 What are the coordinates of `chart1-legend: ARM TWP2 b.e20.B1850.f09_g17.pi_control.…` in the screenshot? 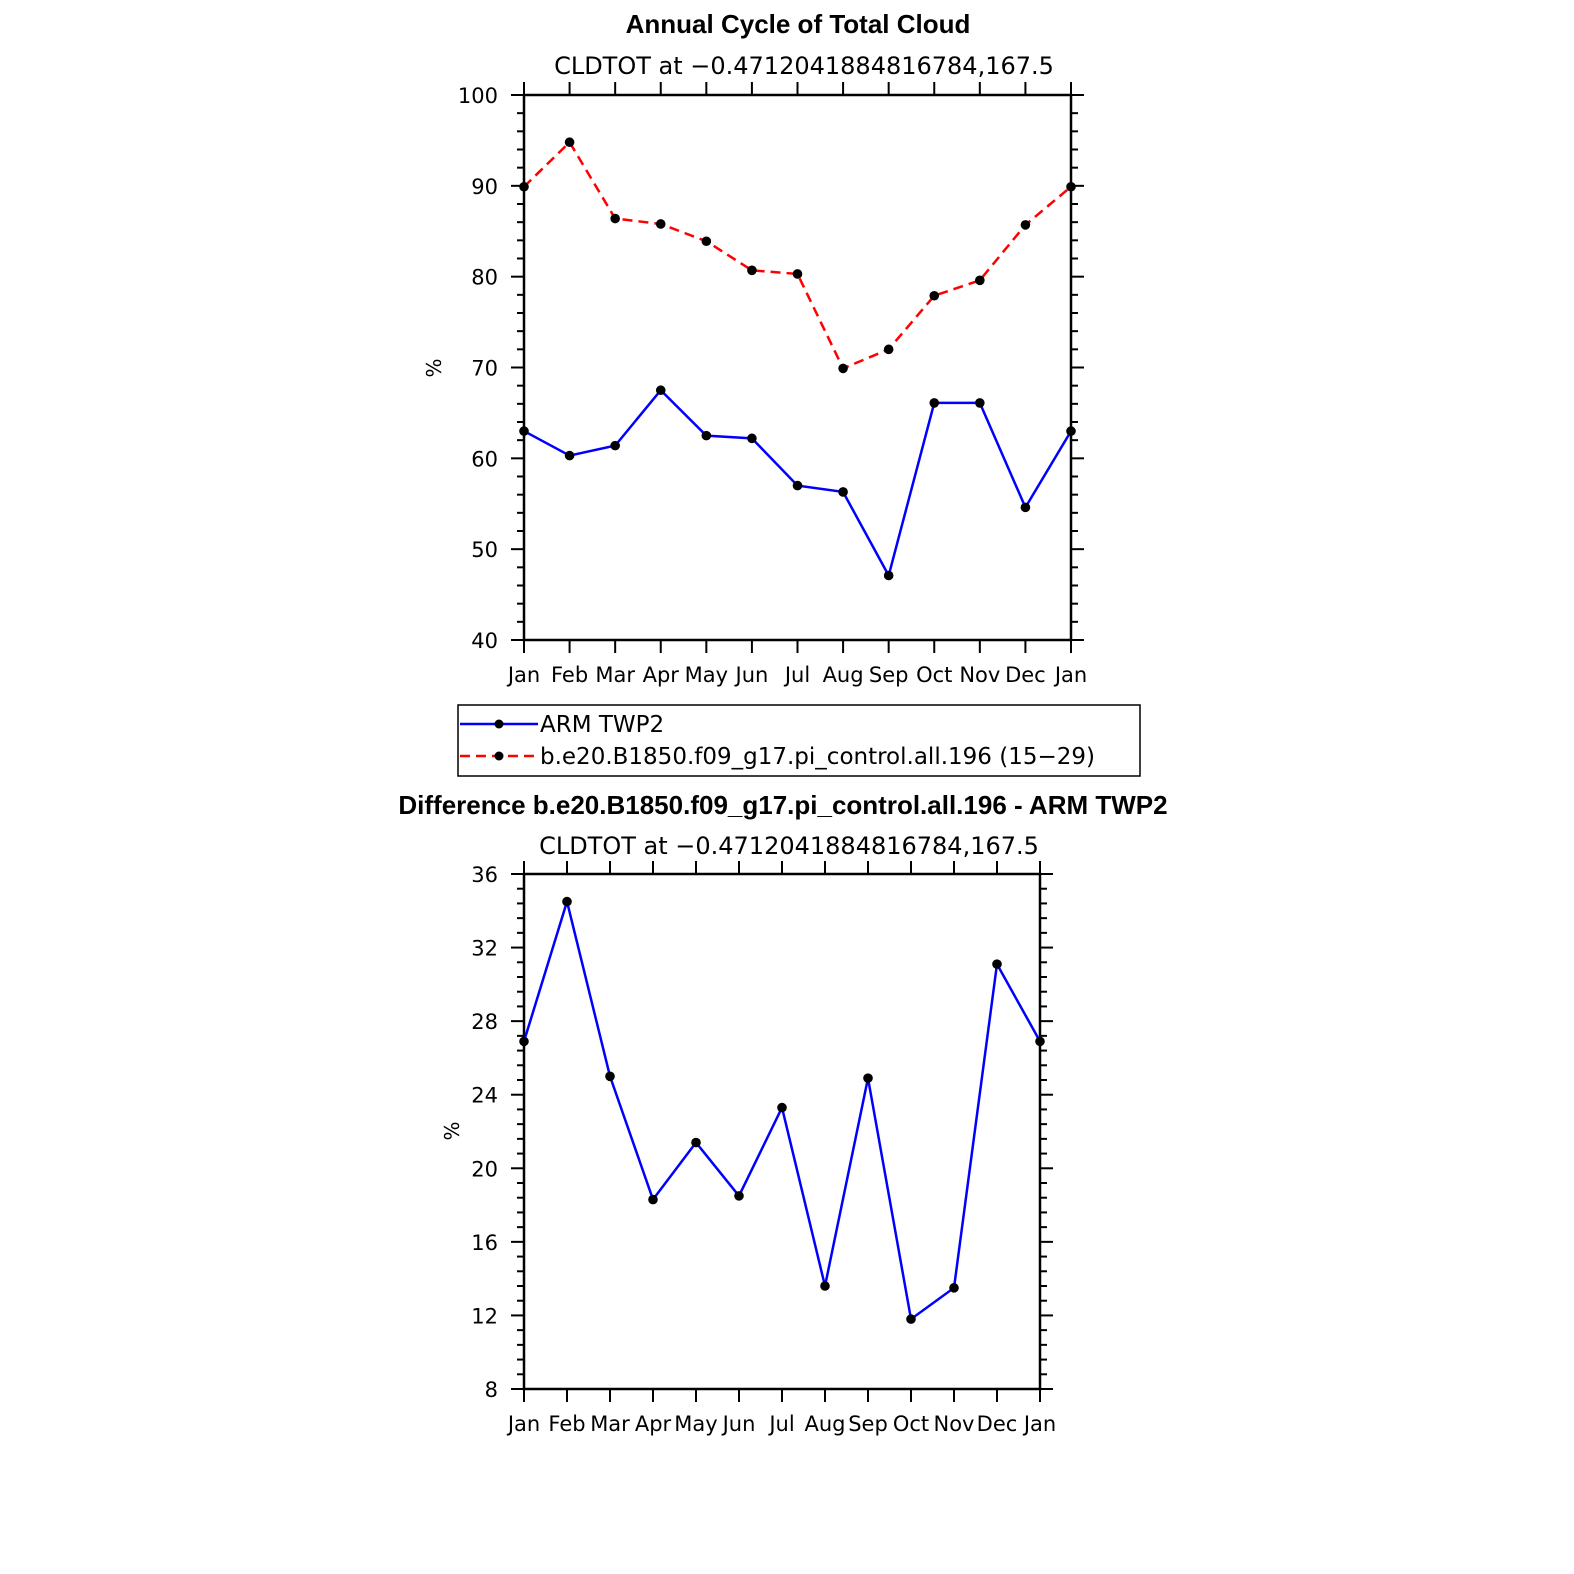 It's located at (799, 740).